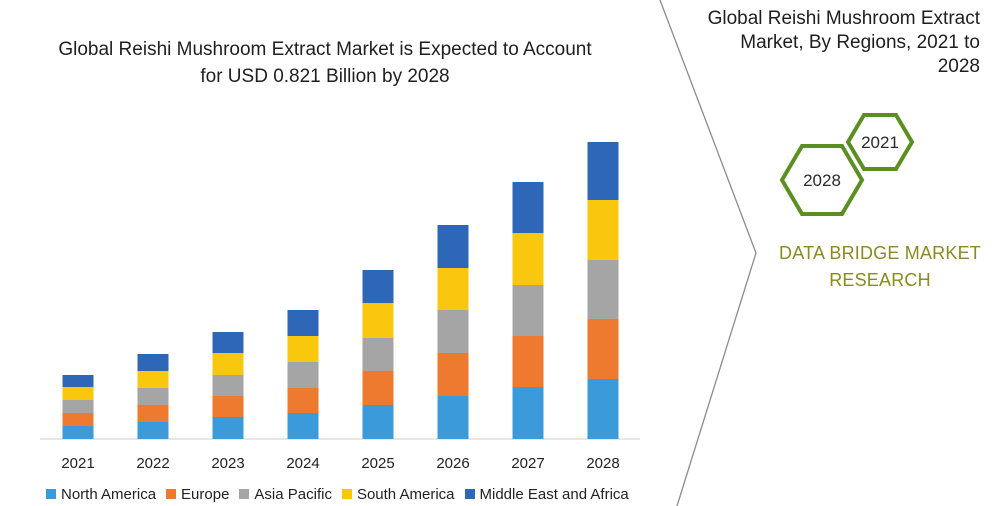  What do you see at coordinates (405, 494) in the screenshot?
I see `legend-label: South America` at bounding box center [405, 494].